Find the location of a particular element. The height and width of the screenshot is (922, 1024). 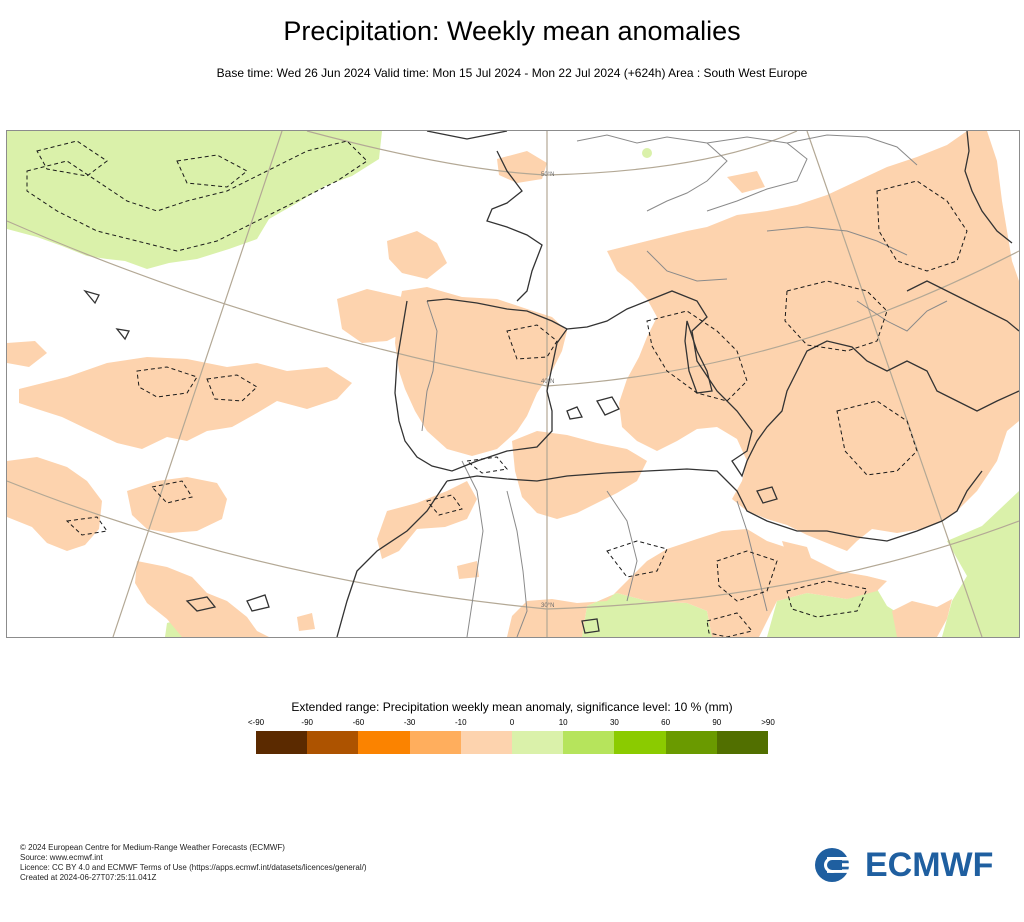

legend-tick: 30 is located at coordinates (614, 722).